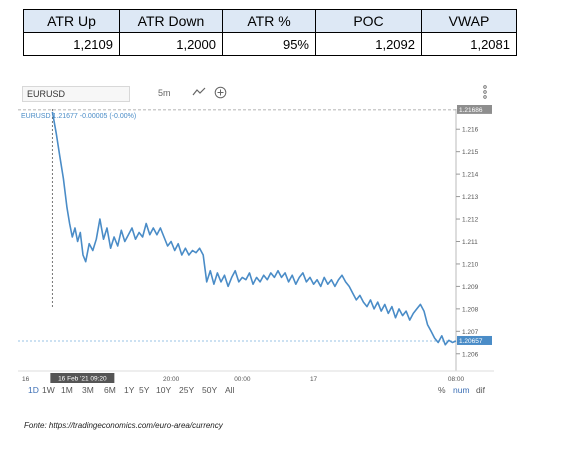  I want to click on range-button-1w: 1W, so click(48, 390).